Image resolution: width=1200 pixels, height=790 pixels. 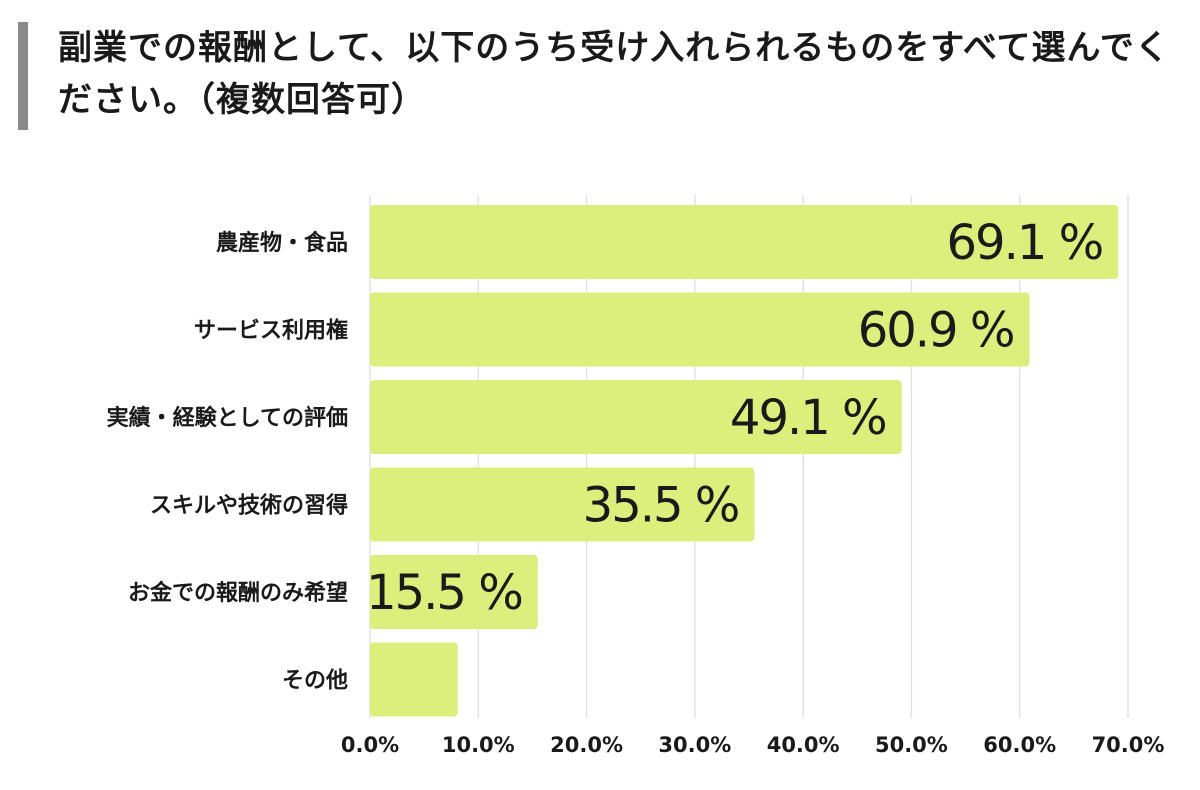 What do you see at coordinates (803, 745) in the screenshot?
I see `x-tick-label: 40.0%` at bounding box center [803, 745].